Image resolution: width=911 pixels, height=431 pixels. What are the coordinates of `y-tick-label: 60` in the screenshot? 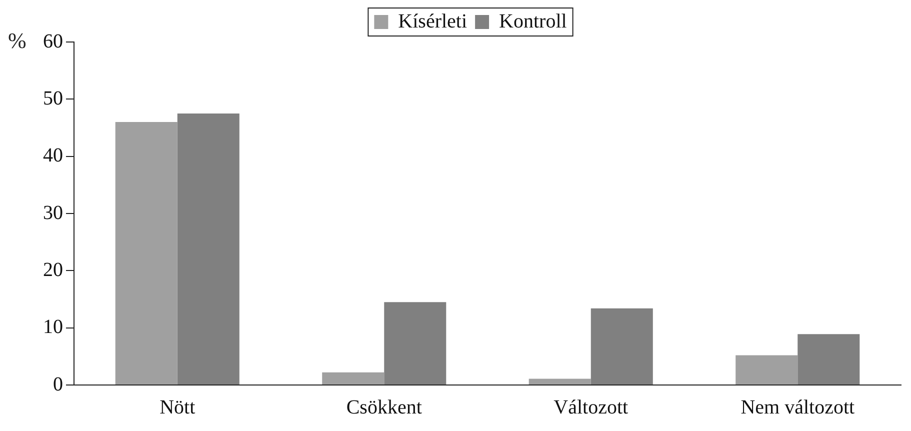 It's located at (53, 41).